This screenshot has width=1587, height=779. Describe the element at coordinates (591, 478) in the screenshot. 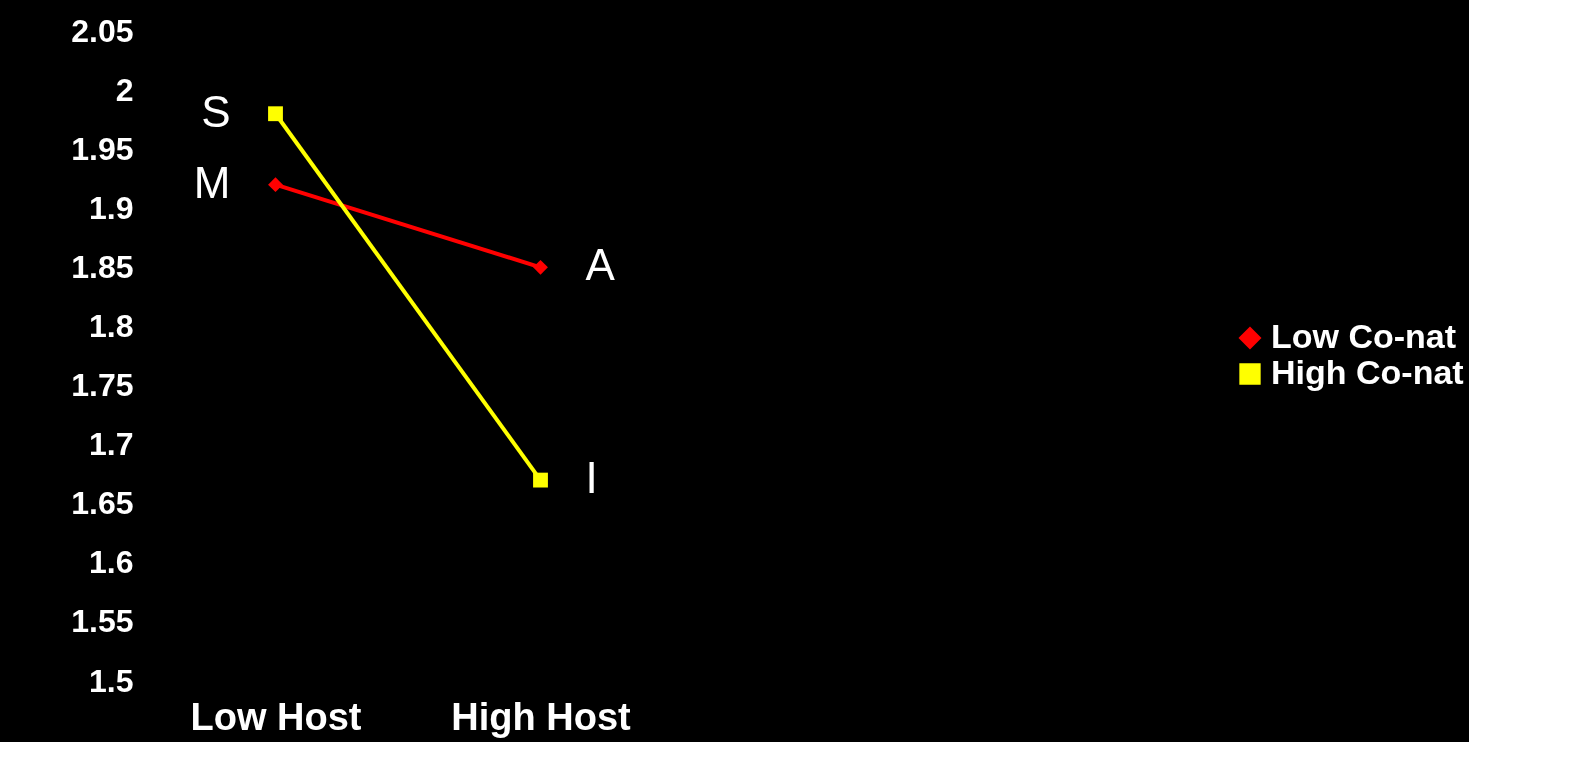

I see `annotation: I` at that location.